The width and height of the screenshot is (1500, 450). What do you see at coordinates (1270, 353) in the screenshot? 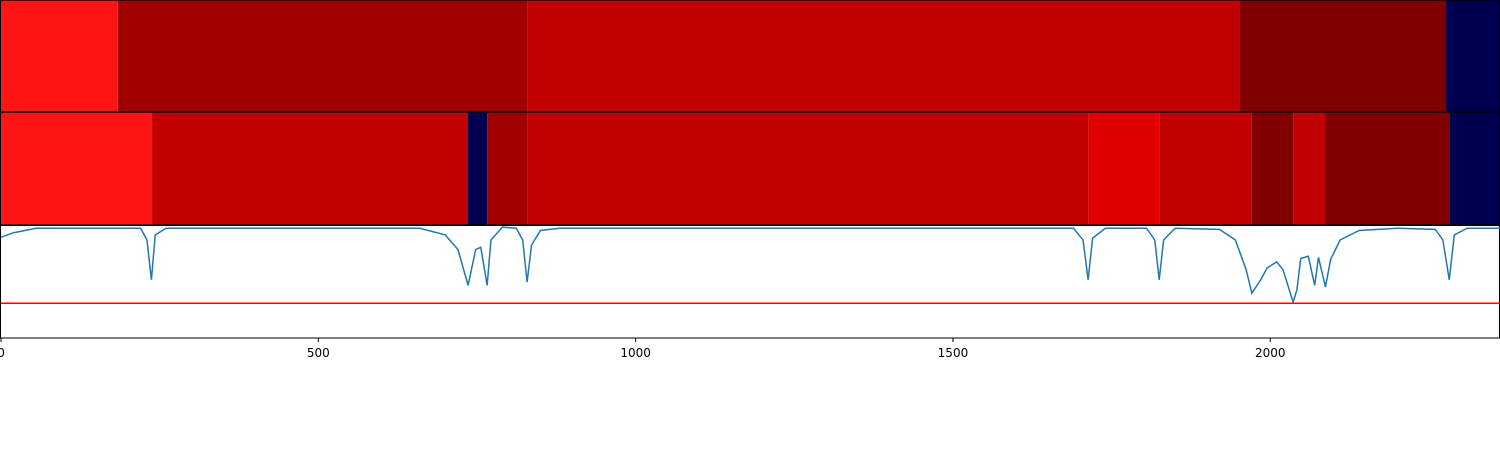
I see `x-tick-label: 2000` at bounding box center [1270, 353].